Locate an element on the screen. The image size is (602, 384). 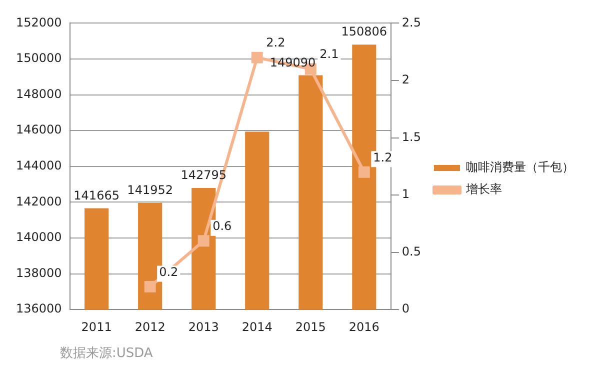
y2-tick-label: 0 is located at coordinates (406, 309).